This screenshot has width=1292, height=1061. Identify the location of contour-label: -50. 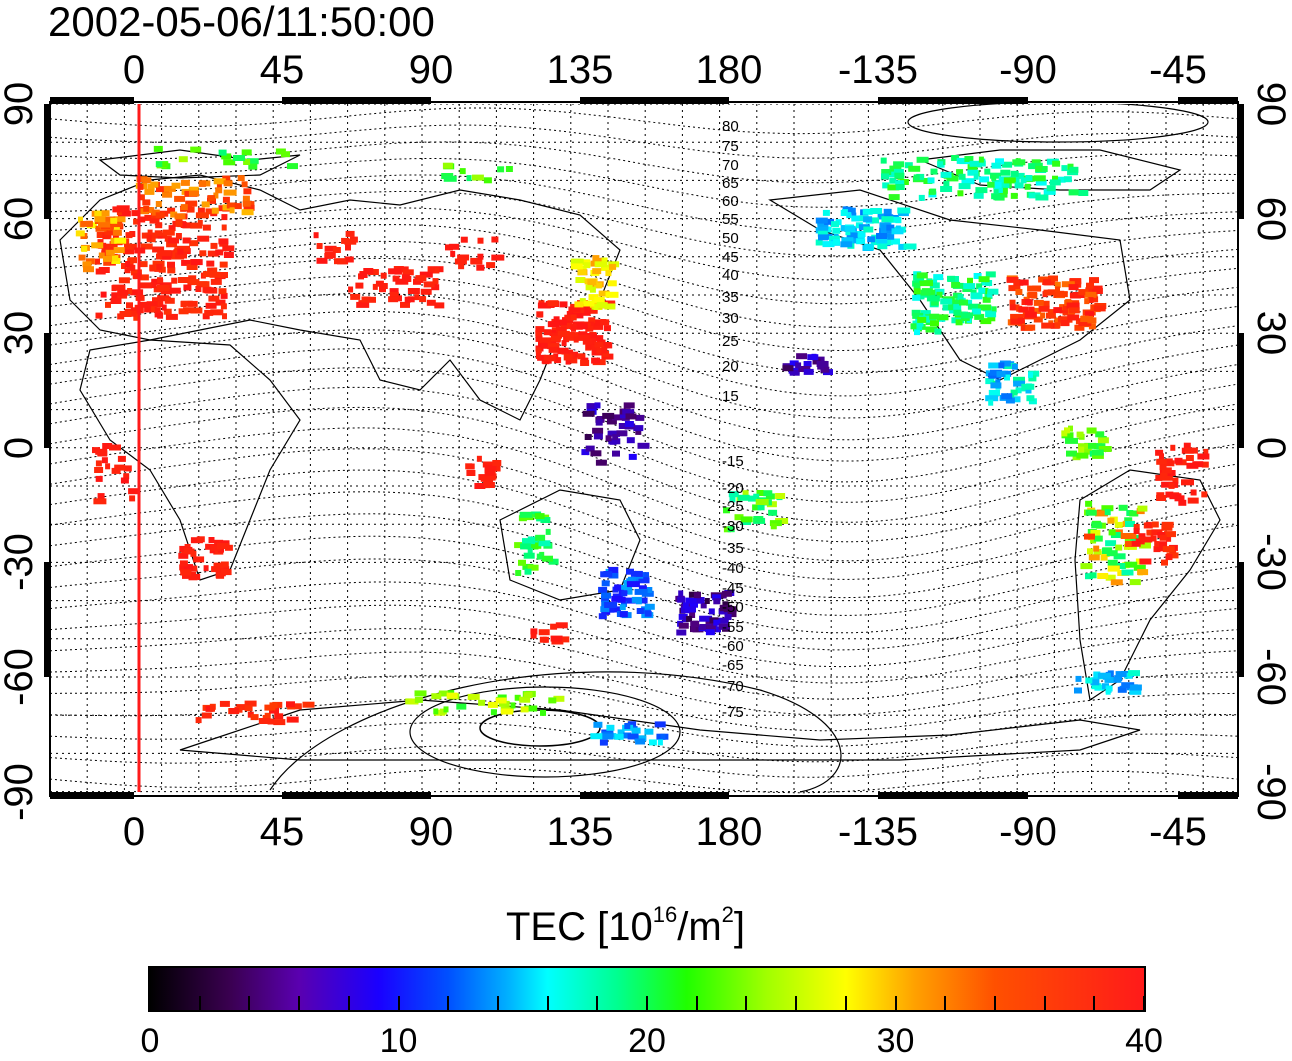
(733, 607).